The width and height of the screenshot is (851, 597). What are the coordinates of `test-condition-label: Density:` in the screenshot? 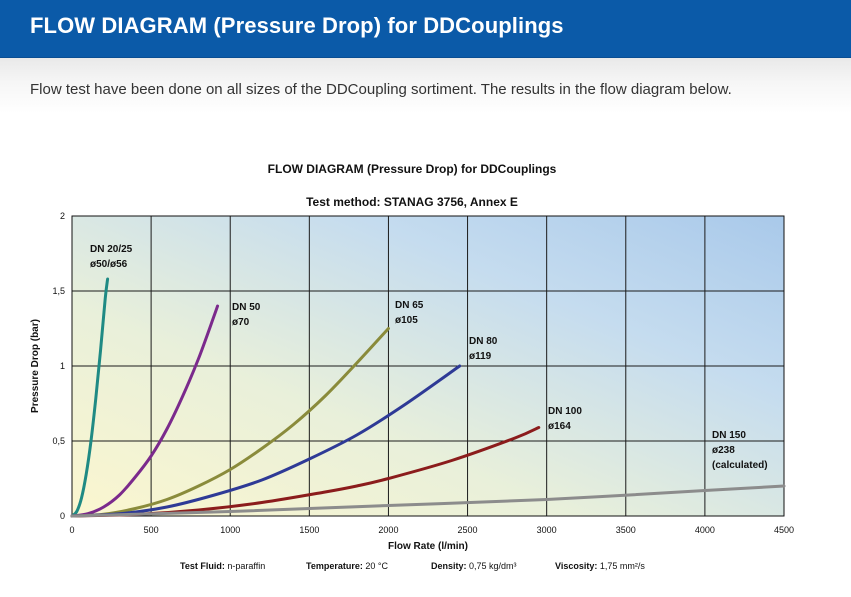 It's located at (449, 566).